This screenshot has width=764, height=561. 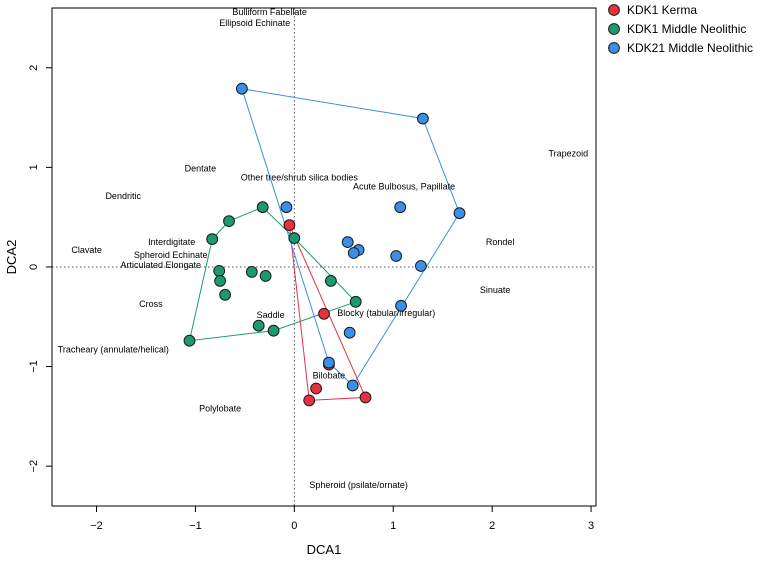 I want to click on y-tick-label: 0, so click(x=34, y=267).